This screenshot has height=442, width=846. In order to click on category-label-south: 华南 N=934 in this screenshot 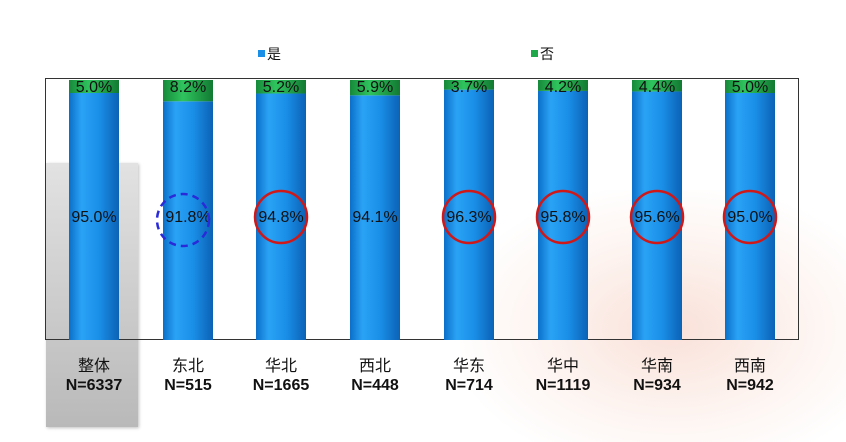, I will do `click(657, 376)`.